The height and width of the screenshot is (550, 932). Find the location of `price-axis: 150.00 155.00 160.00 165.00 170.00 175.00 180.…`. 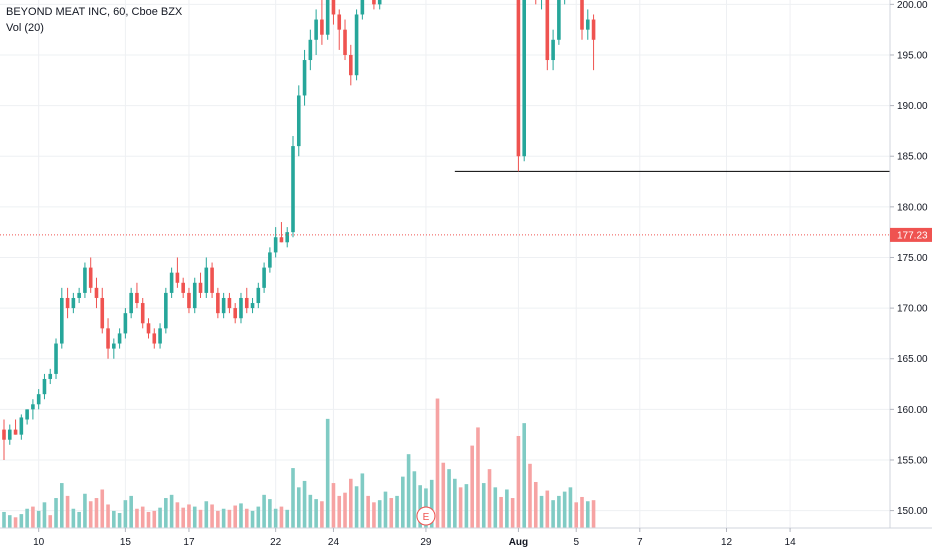

price-axis: 150.00 155.00 160.00 165.00 170.00 175.00 180.… is located at coordinates (909, 258).